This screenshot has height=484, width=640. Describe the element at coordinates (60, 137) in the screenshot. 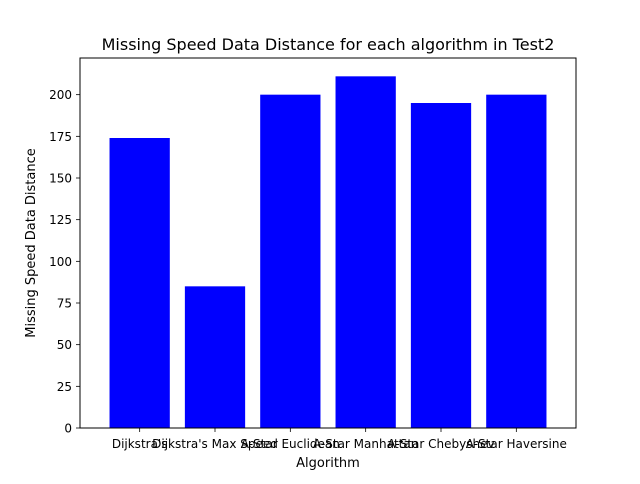

I see `y-tick-label-7: 175` at that location.